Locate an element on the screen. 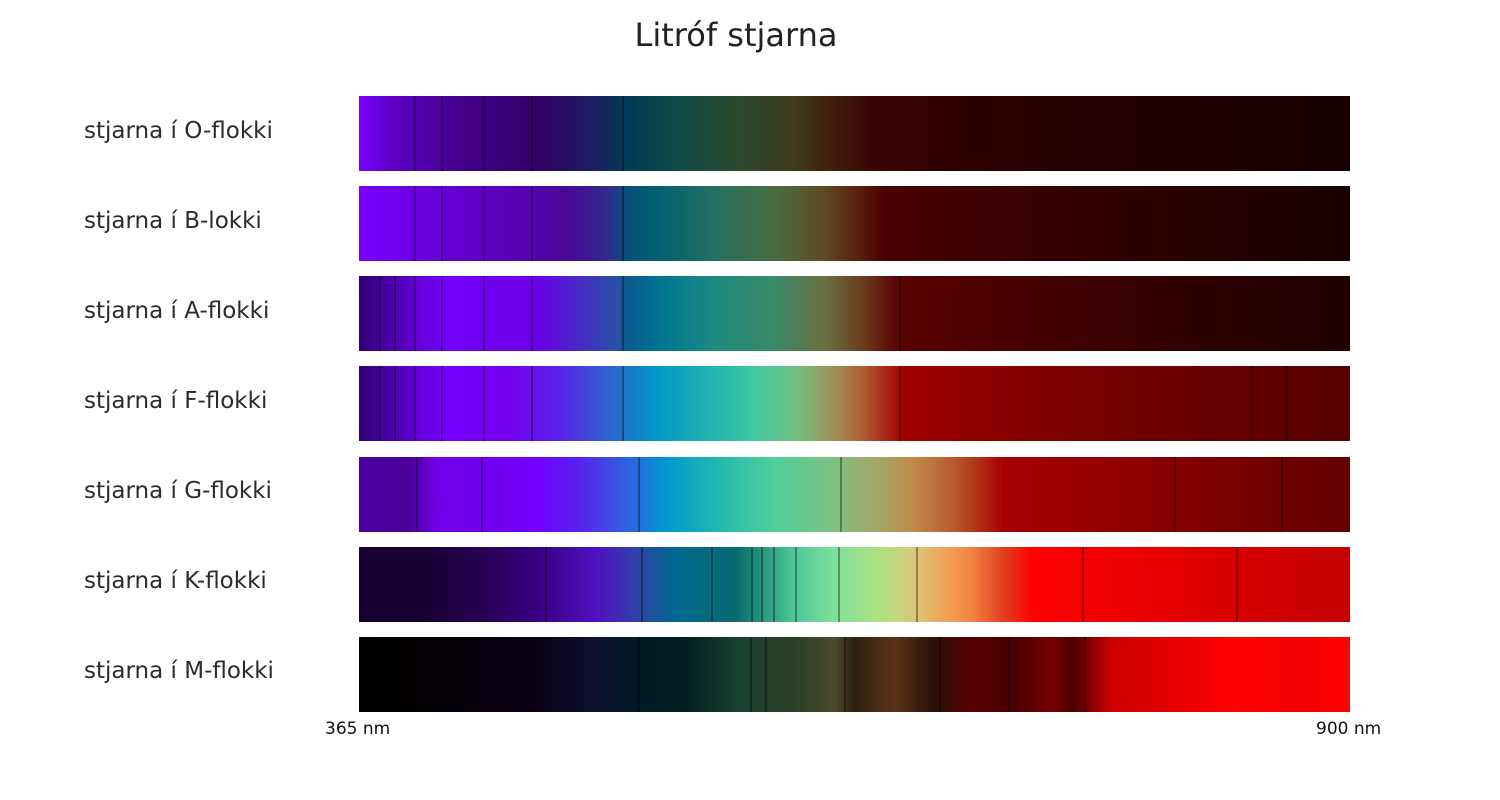  spectrum-band-m is located at coordinates (854, 674).